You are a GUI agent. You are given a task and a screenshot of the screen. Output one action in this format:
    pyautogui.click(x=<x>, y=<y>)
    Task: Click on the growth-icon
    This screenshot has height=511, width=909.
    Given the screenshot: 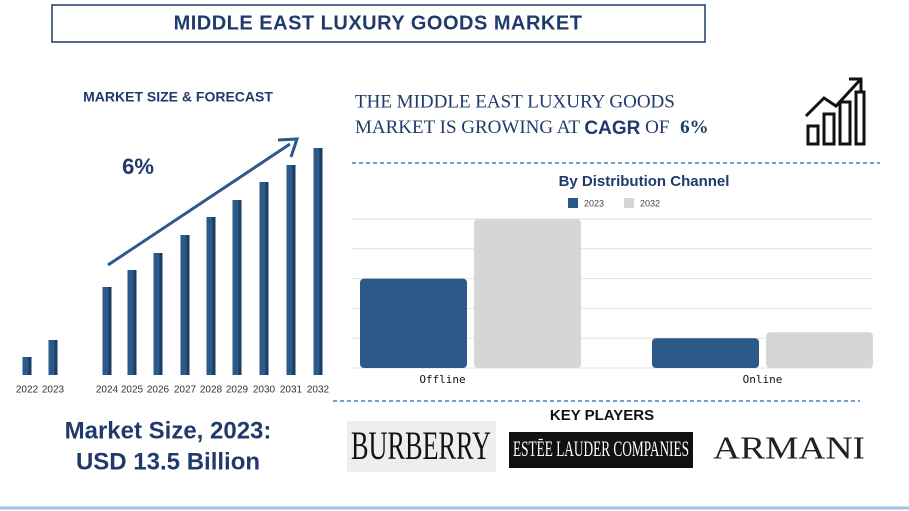 What is the action you would take?
    pyautogui.click(x=835, y=111)
    